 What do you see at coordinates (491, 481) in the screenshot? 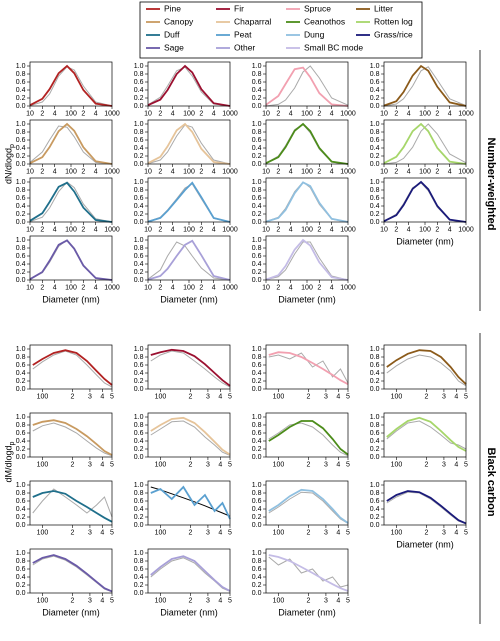
I see `group-label: Black carbon` at bounding box center [491, 481].